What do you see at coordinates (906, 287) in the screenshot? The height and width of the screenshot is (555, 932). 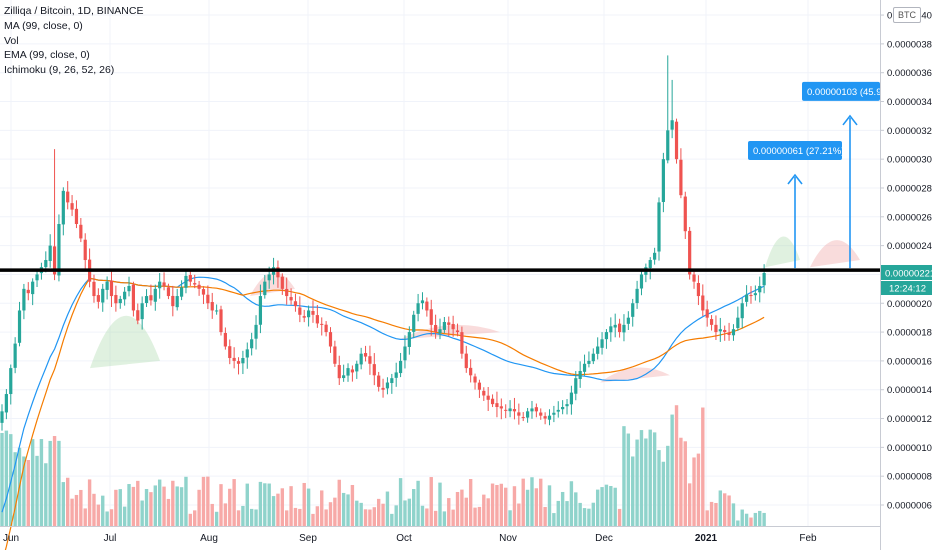 I see `countdown-tag` at bounding box center [906, 287].